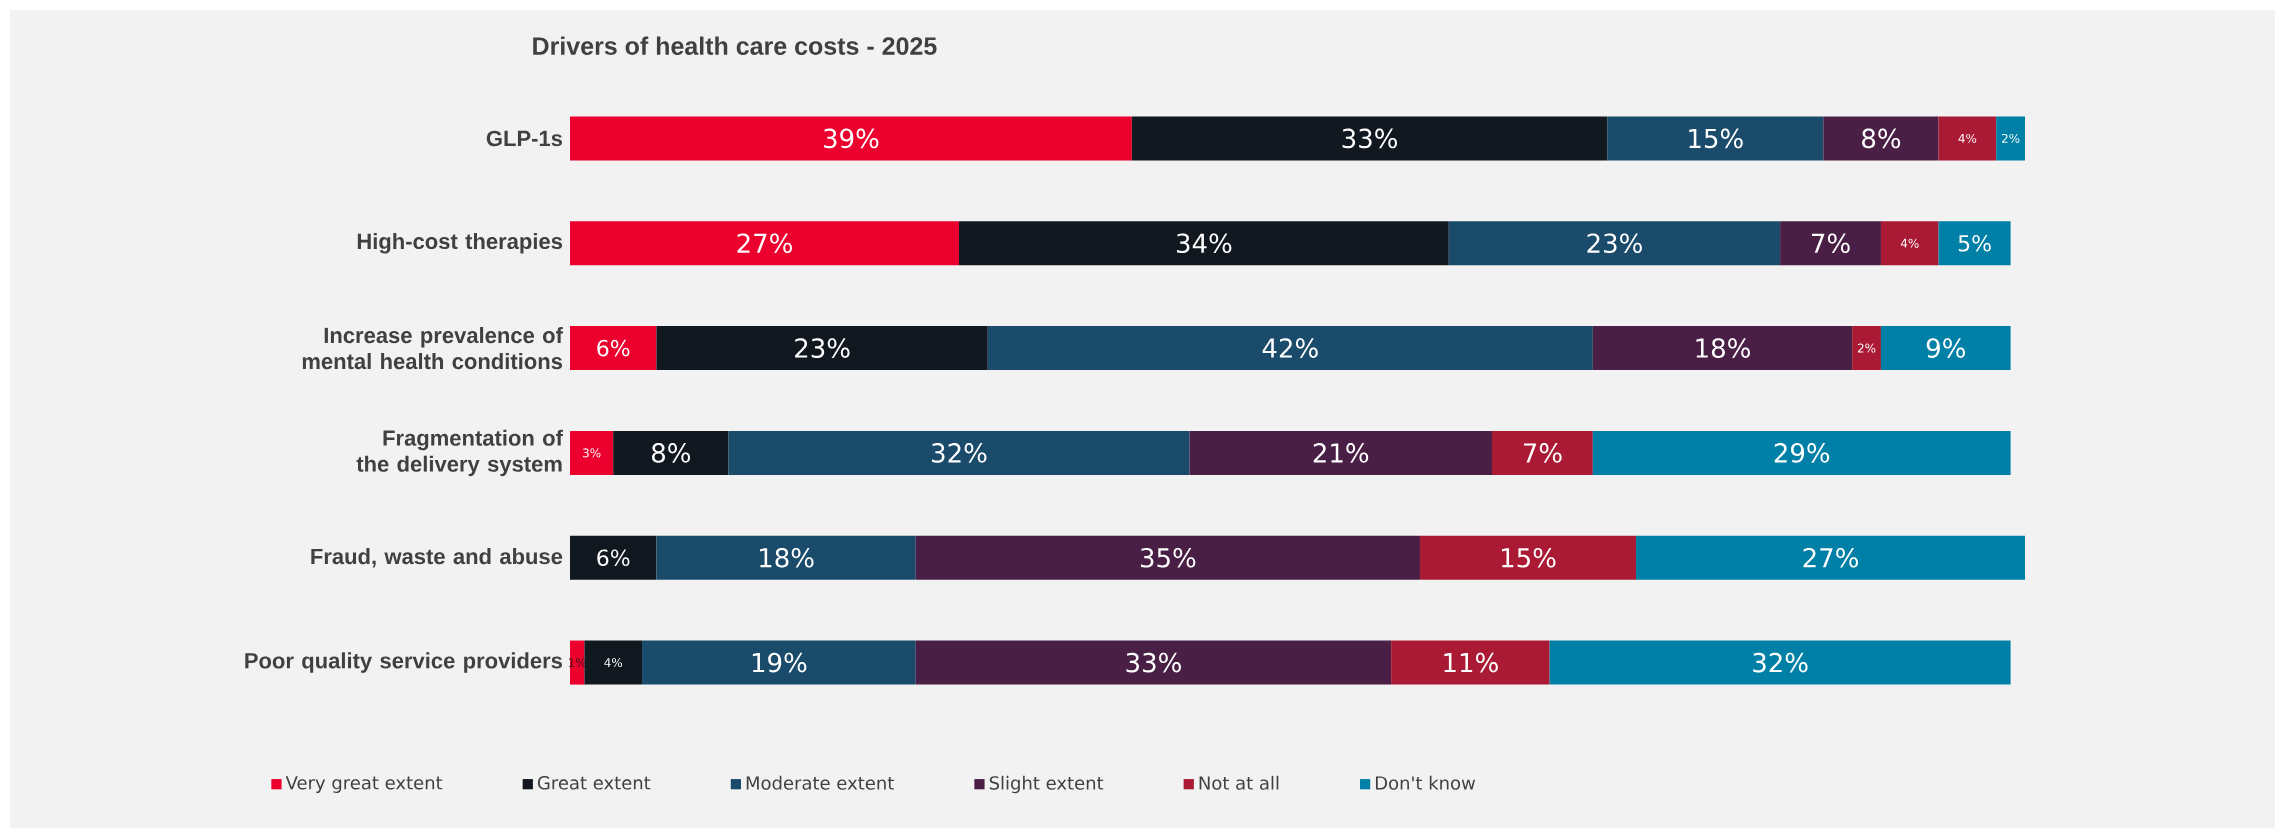  I want to click on data-label: 34%, so click(1204, 243).